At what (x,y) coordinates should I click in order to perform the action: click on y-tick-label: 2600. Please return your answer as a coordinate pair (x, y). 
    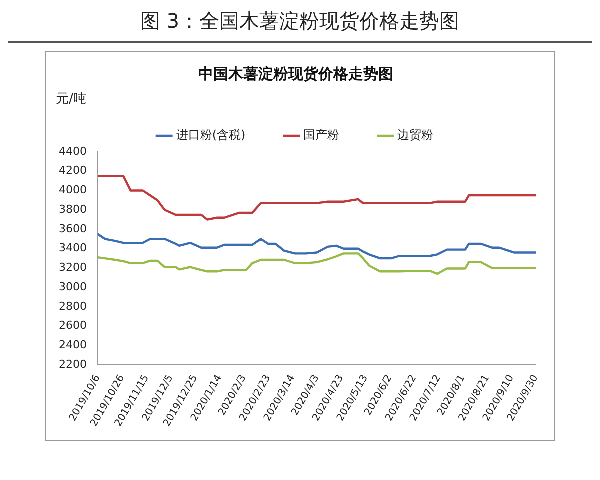
    Looking at the image, I should click on (72, 325).